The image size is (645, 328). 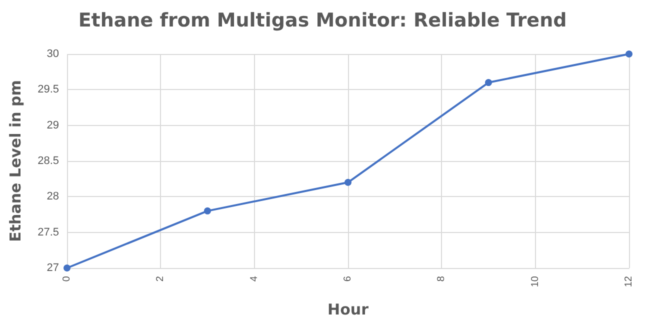 What do you see at coordinates (52, 54) in the screenshot?
I see `y-tick-label: 30` at bounding box center [52, 54].